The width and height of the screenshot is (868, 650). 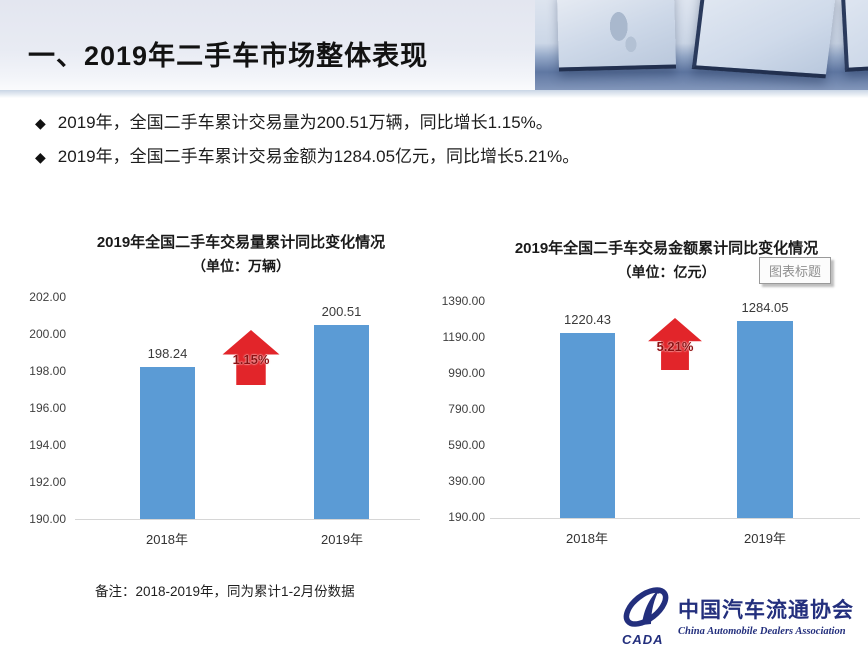 I want to click on plot-area: 198.24 200.51 1.15%, so click(x=247, y=408).